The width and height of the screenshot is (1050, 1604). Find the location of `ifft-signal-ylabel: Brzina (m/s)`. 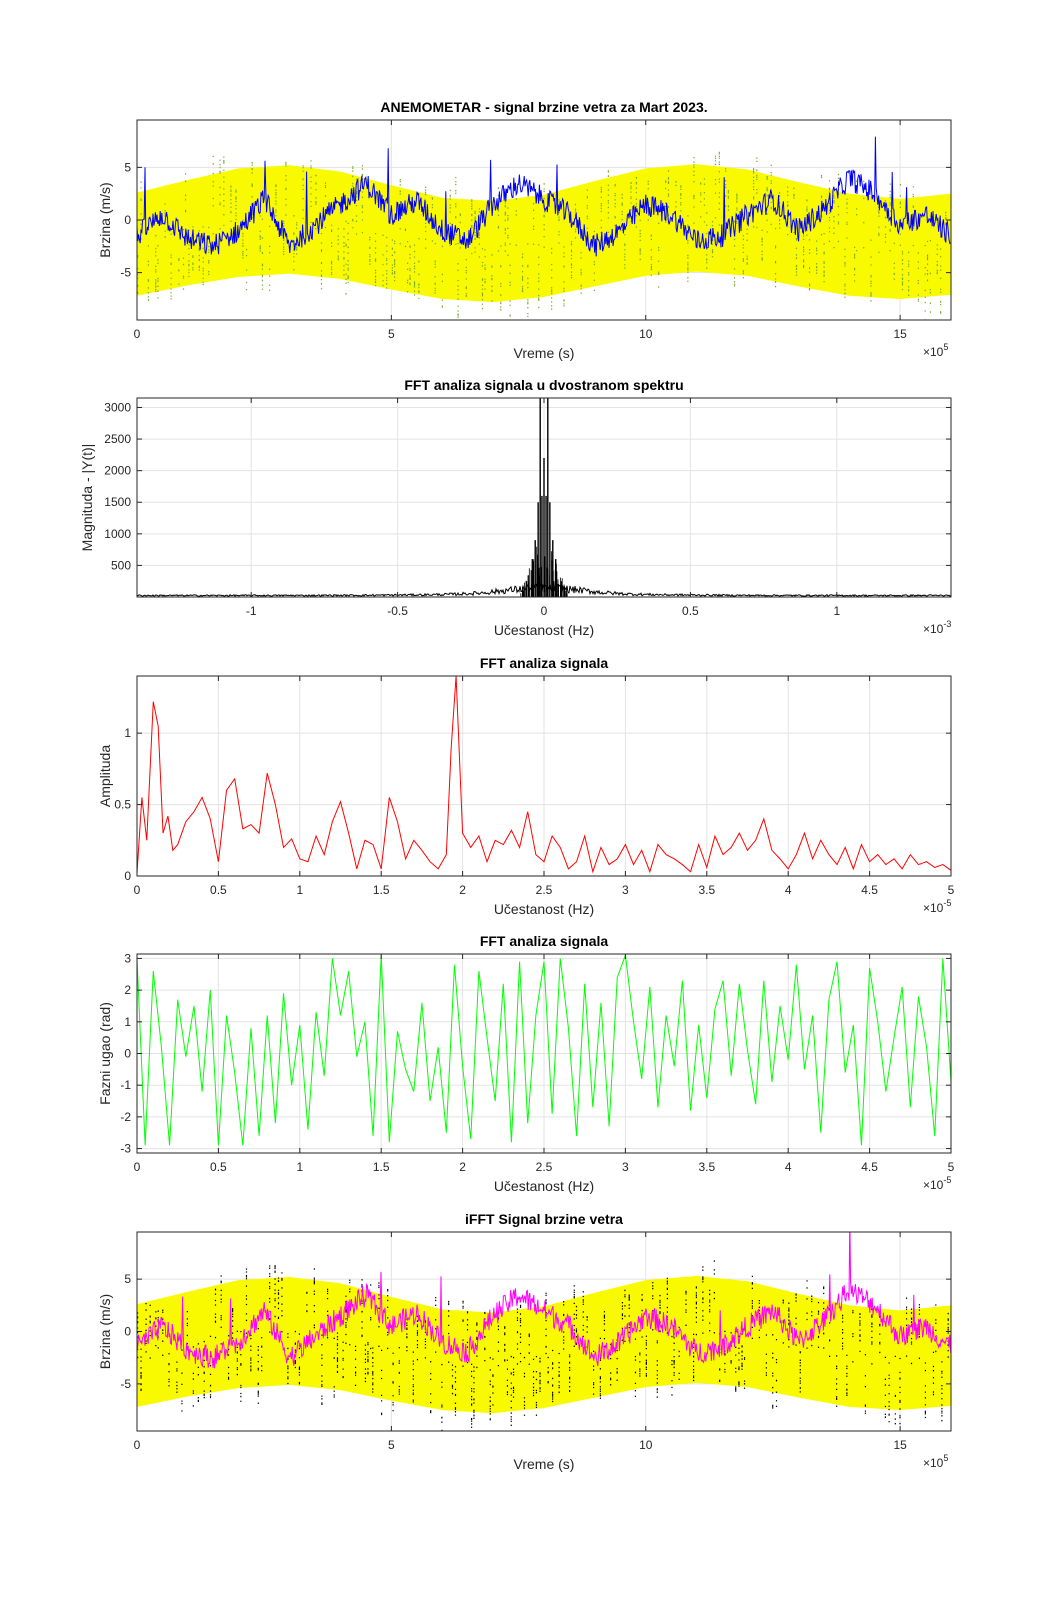

ifft-signal-ylabel: Brzina (m/s) is located at coordinates (105, 1331).